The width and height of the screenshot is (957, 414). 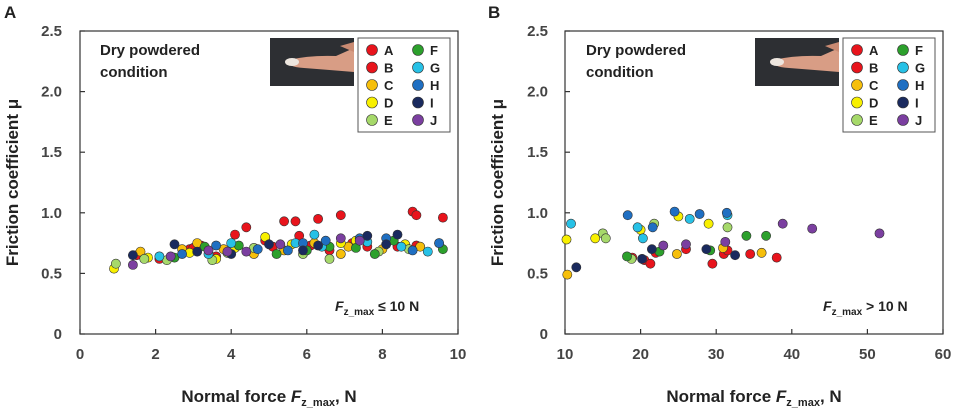 What do you see at coordinates (80, 354) in the screenshot?
I see `x-tick-label: 0` at bounding box center [80, 354].